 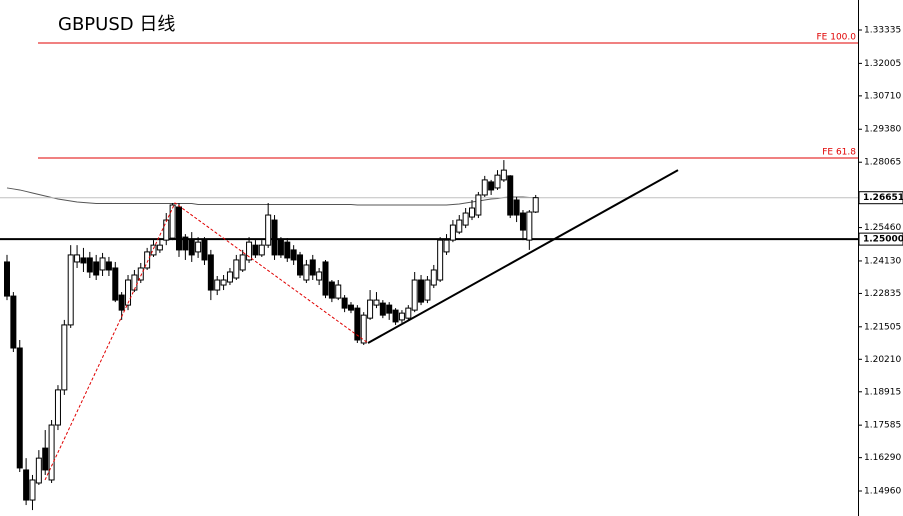 What do you see at coordinates (882, 96) in the screenshot?
I see `y-tick-label: 1.30710` at bounding box center [882, 96].